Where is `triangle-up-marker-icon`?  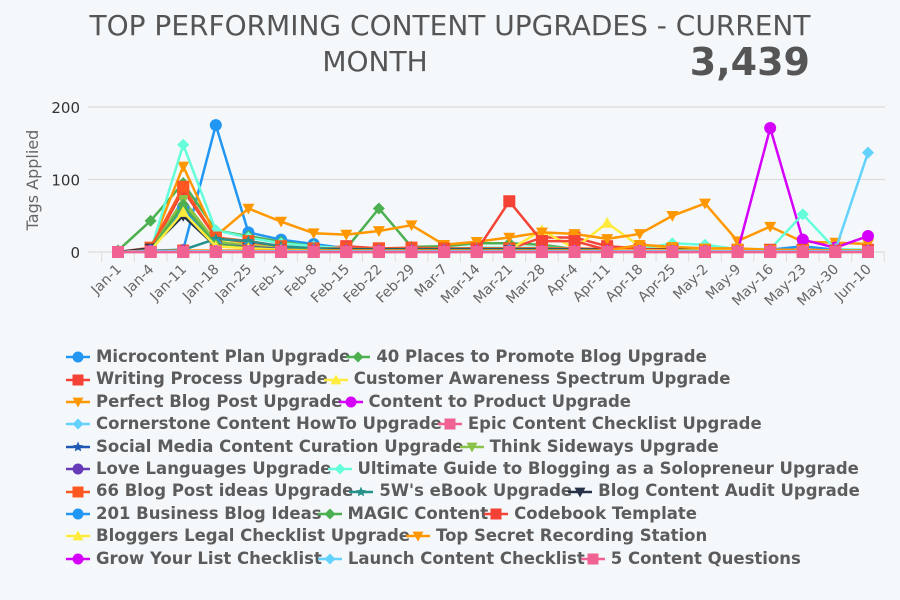
triangle-up-marker-icon is located at coordinates (335, 379).